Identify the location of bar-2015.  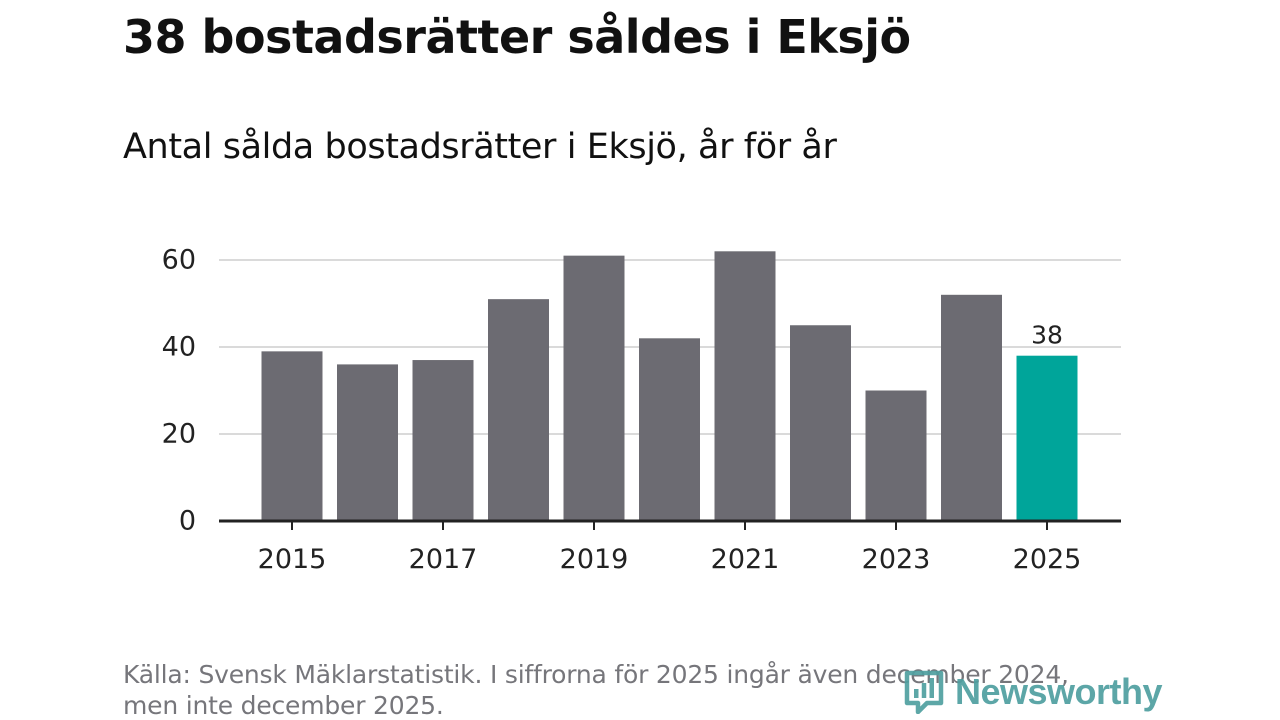
(292, 436).